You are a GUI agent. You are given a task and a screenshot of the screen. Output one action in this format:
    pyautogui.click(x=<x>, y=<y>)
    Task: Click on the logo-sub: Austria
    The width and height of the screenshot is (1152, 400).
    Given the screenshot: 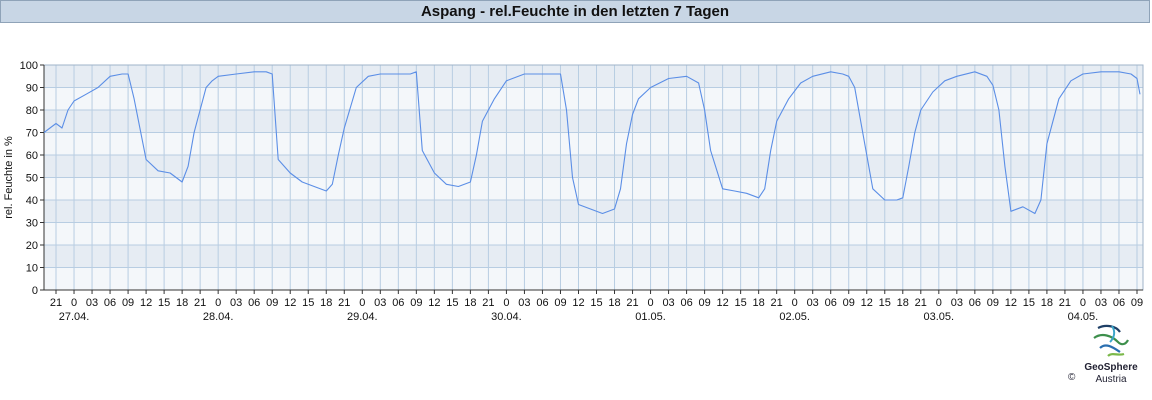 What is the action you would take?
    pyautogui.click(x=1111, y=379)
    